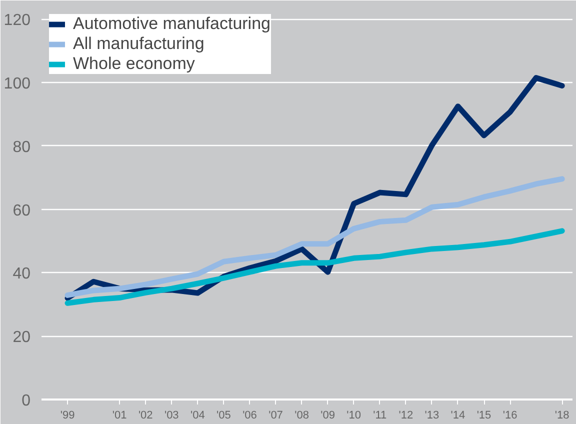 The height and width of the screenshot is (424, 576). Describe the element at coordinates (301, 416) in the screenshot. I see `x-tick-label: '08` at that location.